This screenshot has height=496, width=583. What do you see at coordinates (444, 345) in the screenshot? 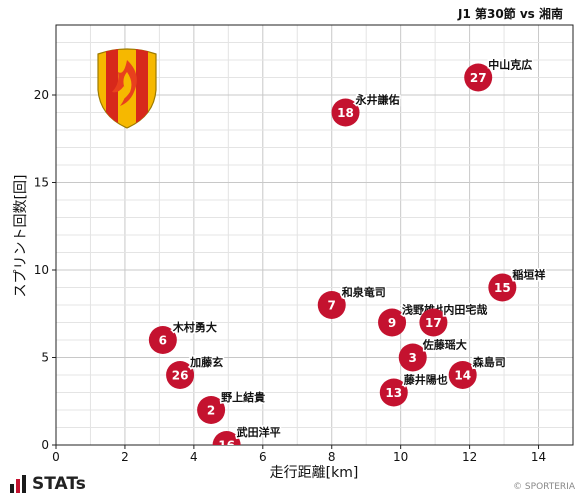
I see `player-name: 佐藤瑶大` at bounding box center [444, 345].